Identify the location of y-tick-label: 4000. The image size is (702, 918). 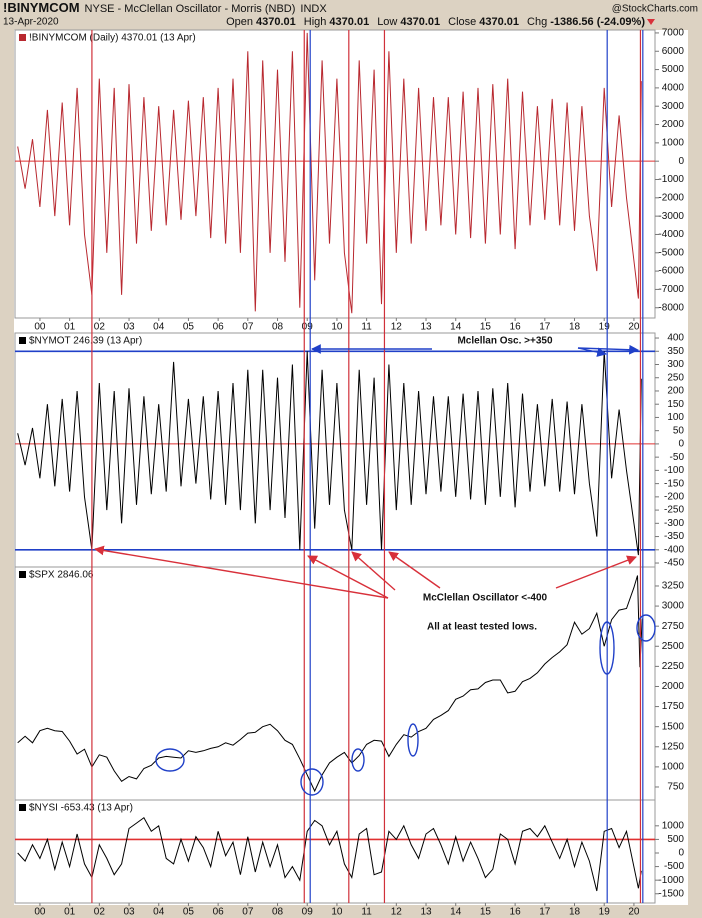
(673, 88).